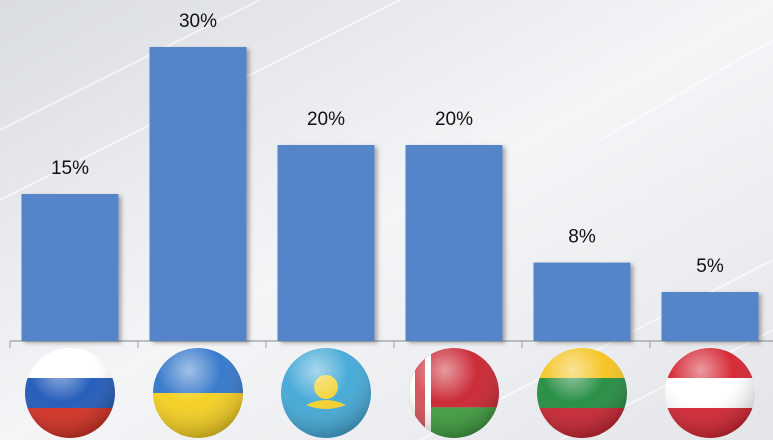 The height and width of the screenshot is (440, 773). What do you see at coordinates (198, 21) in the screenshot?
I see `value-label: 30%` at bounding box center [198, 21].